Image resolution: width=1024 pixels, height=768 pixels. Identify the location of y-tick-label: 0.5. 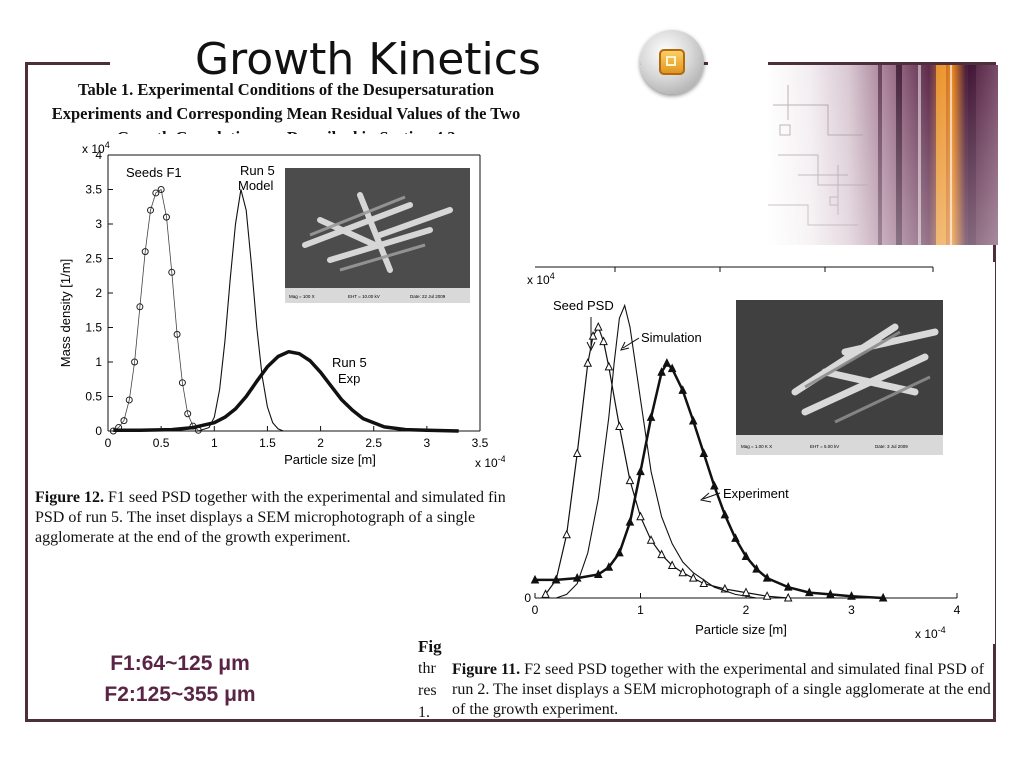
(93, 397).